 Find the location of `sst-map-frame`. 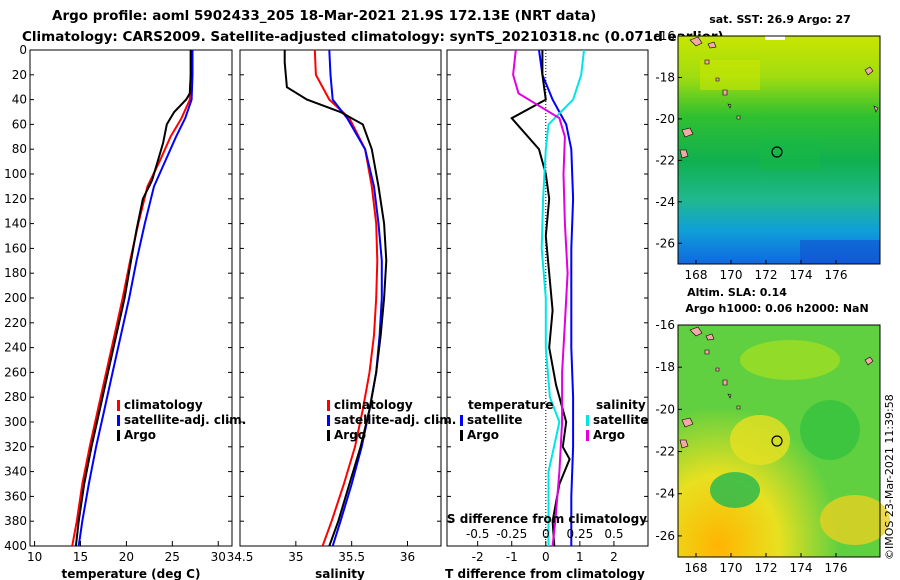

sst-map-frame is located at coordinates (779, 150).